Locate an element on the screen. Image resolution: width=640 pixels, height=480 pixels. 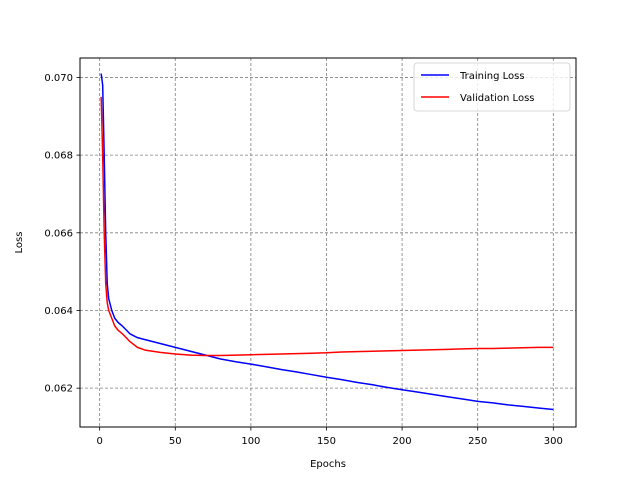
legend-label-training-loss: Training Loss is located at coordinates (492, 76).